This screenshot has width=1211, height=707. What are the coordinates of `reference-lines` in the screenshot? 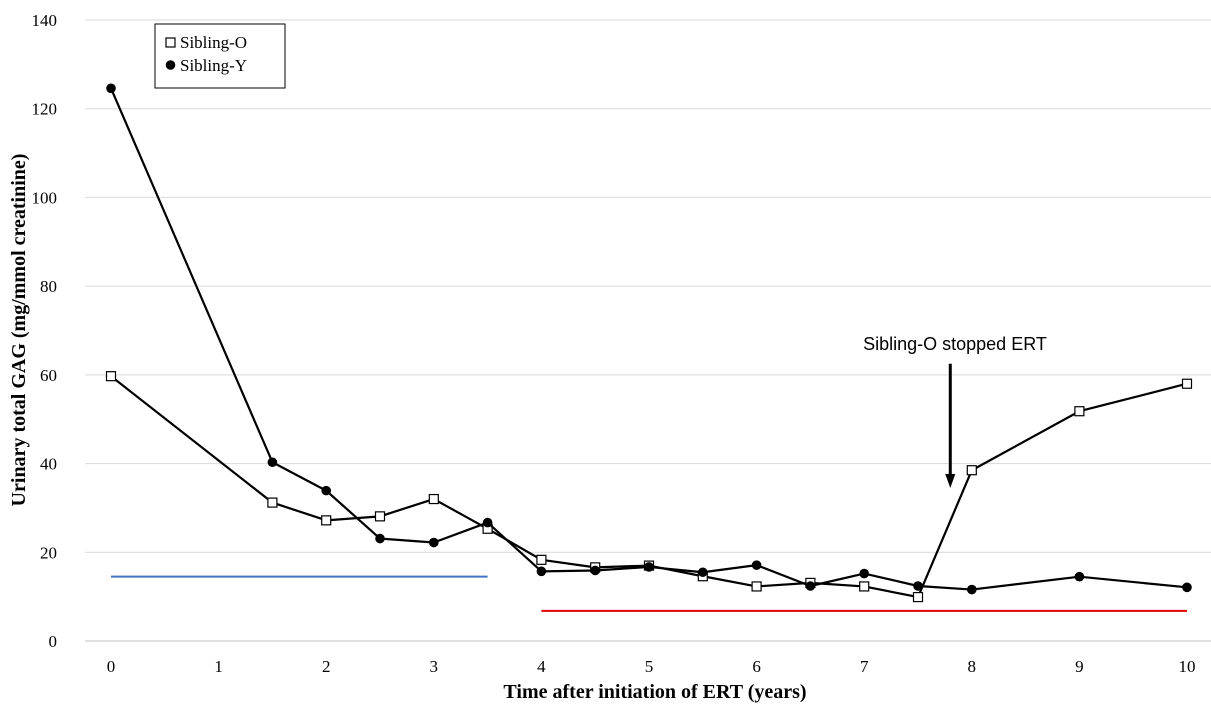 It's located at (649, 593).